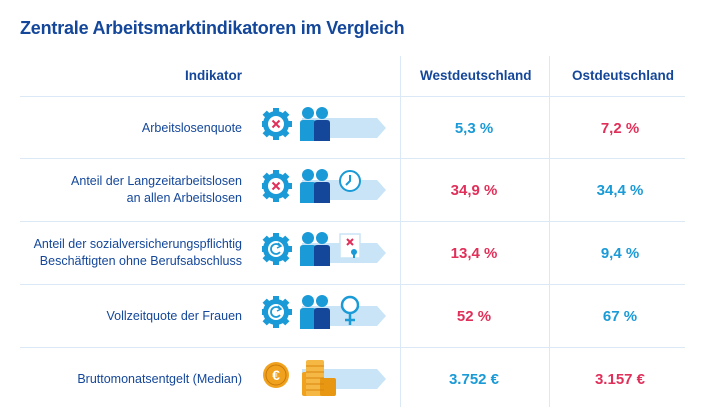  What do you see at coordinates (620, 128) in the screenshot?
I see `east-value: 7,2 %` at bounding box center [620, 128].